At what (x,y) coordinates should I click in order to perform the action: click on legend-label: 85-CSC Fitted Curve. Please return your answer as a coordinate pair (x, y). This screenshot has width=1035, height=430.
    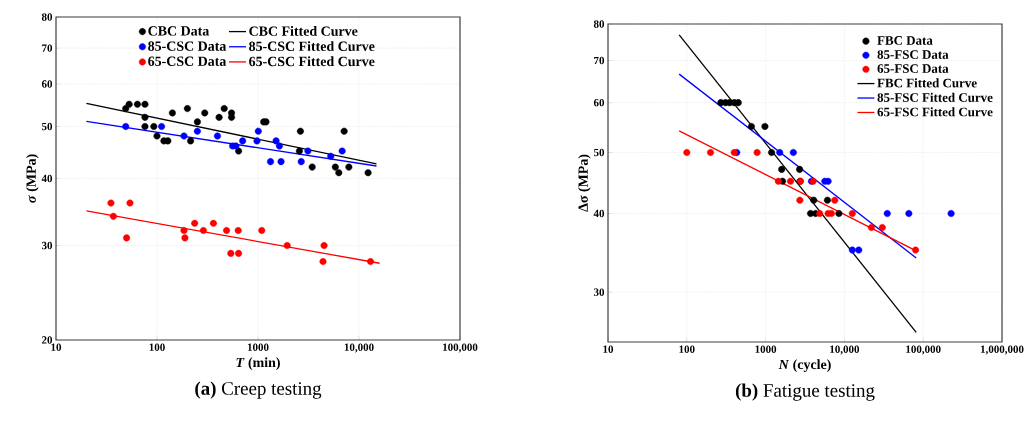
    Looking at the image, I should click on (312, 46).